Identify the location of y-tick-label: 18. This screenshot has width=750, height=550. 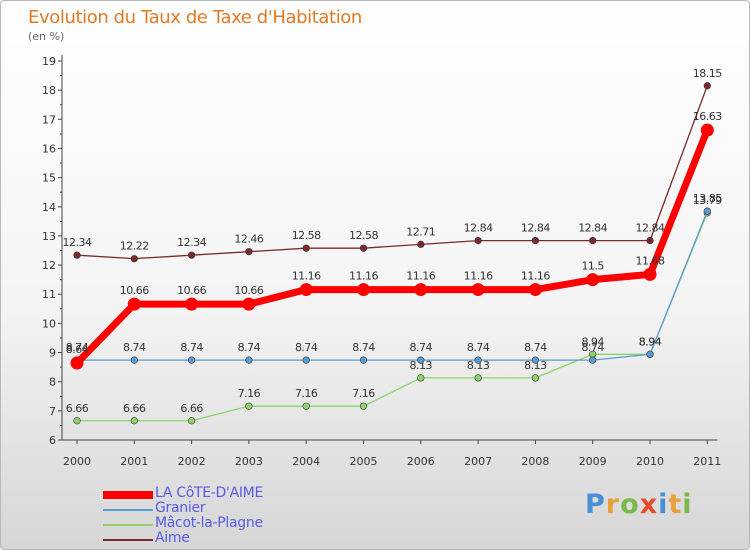
(49, 90).